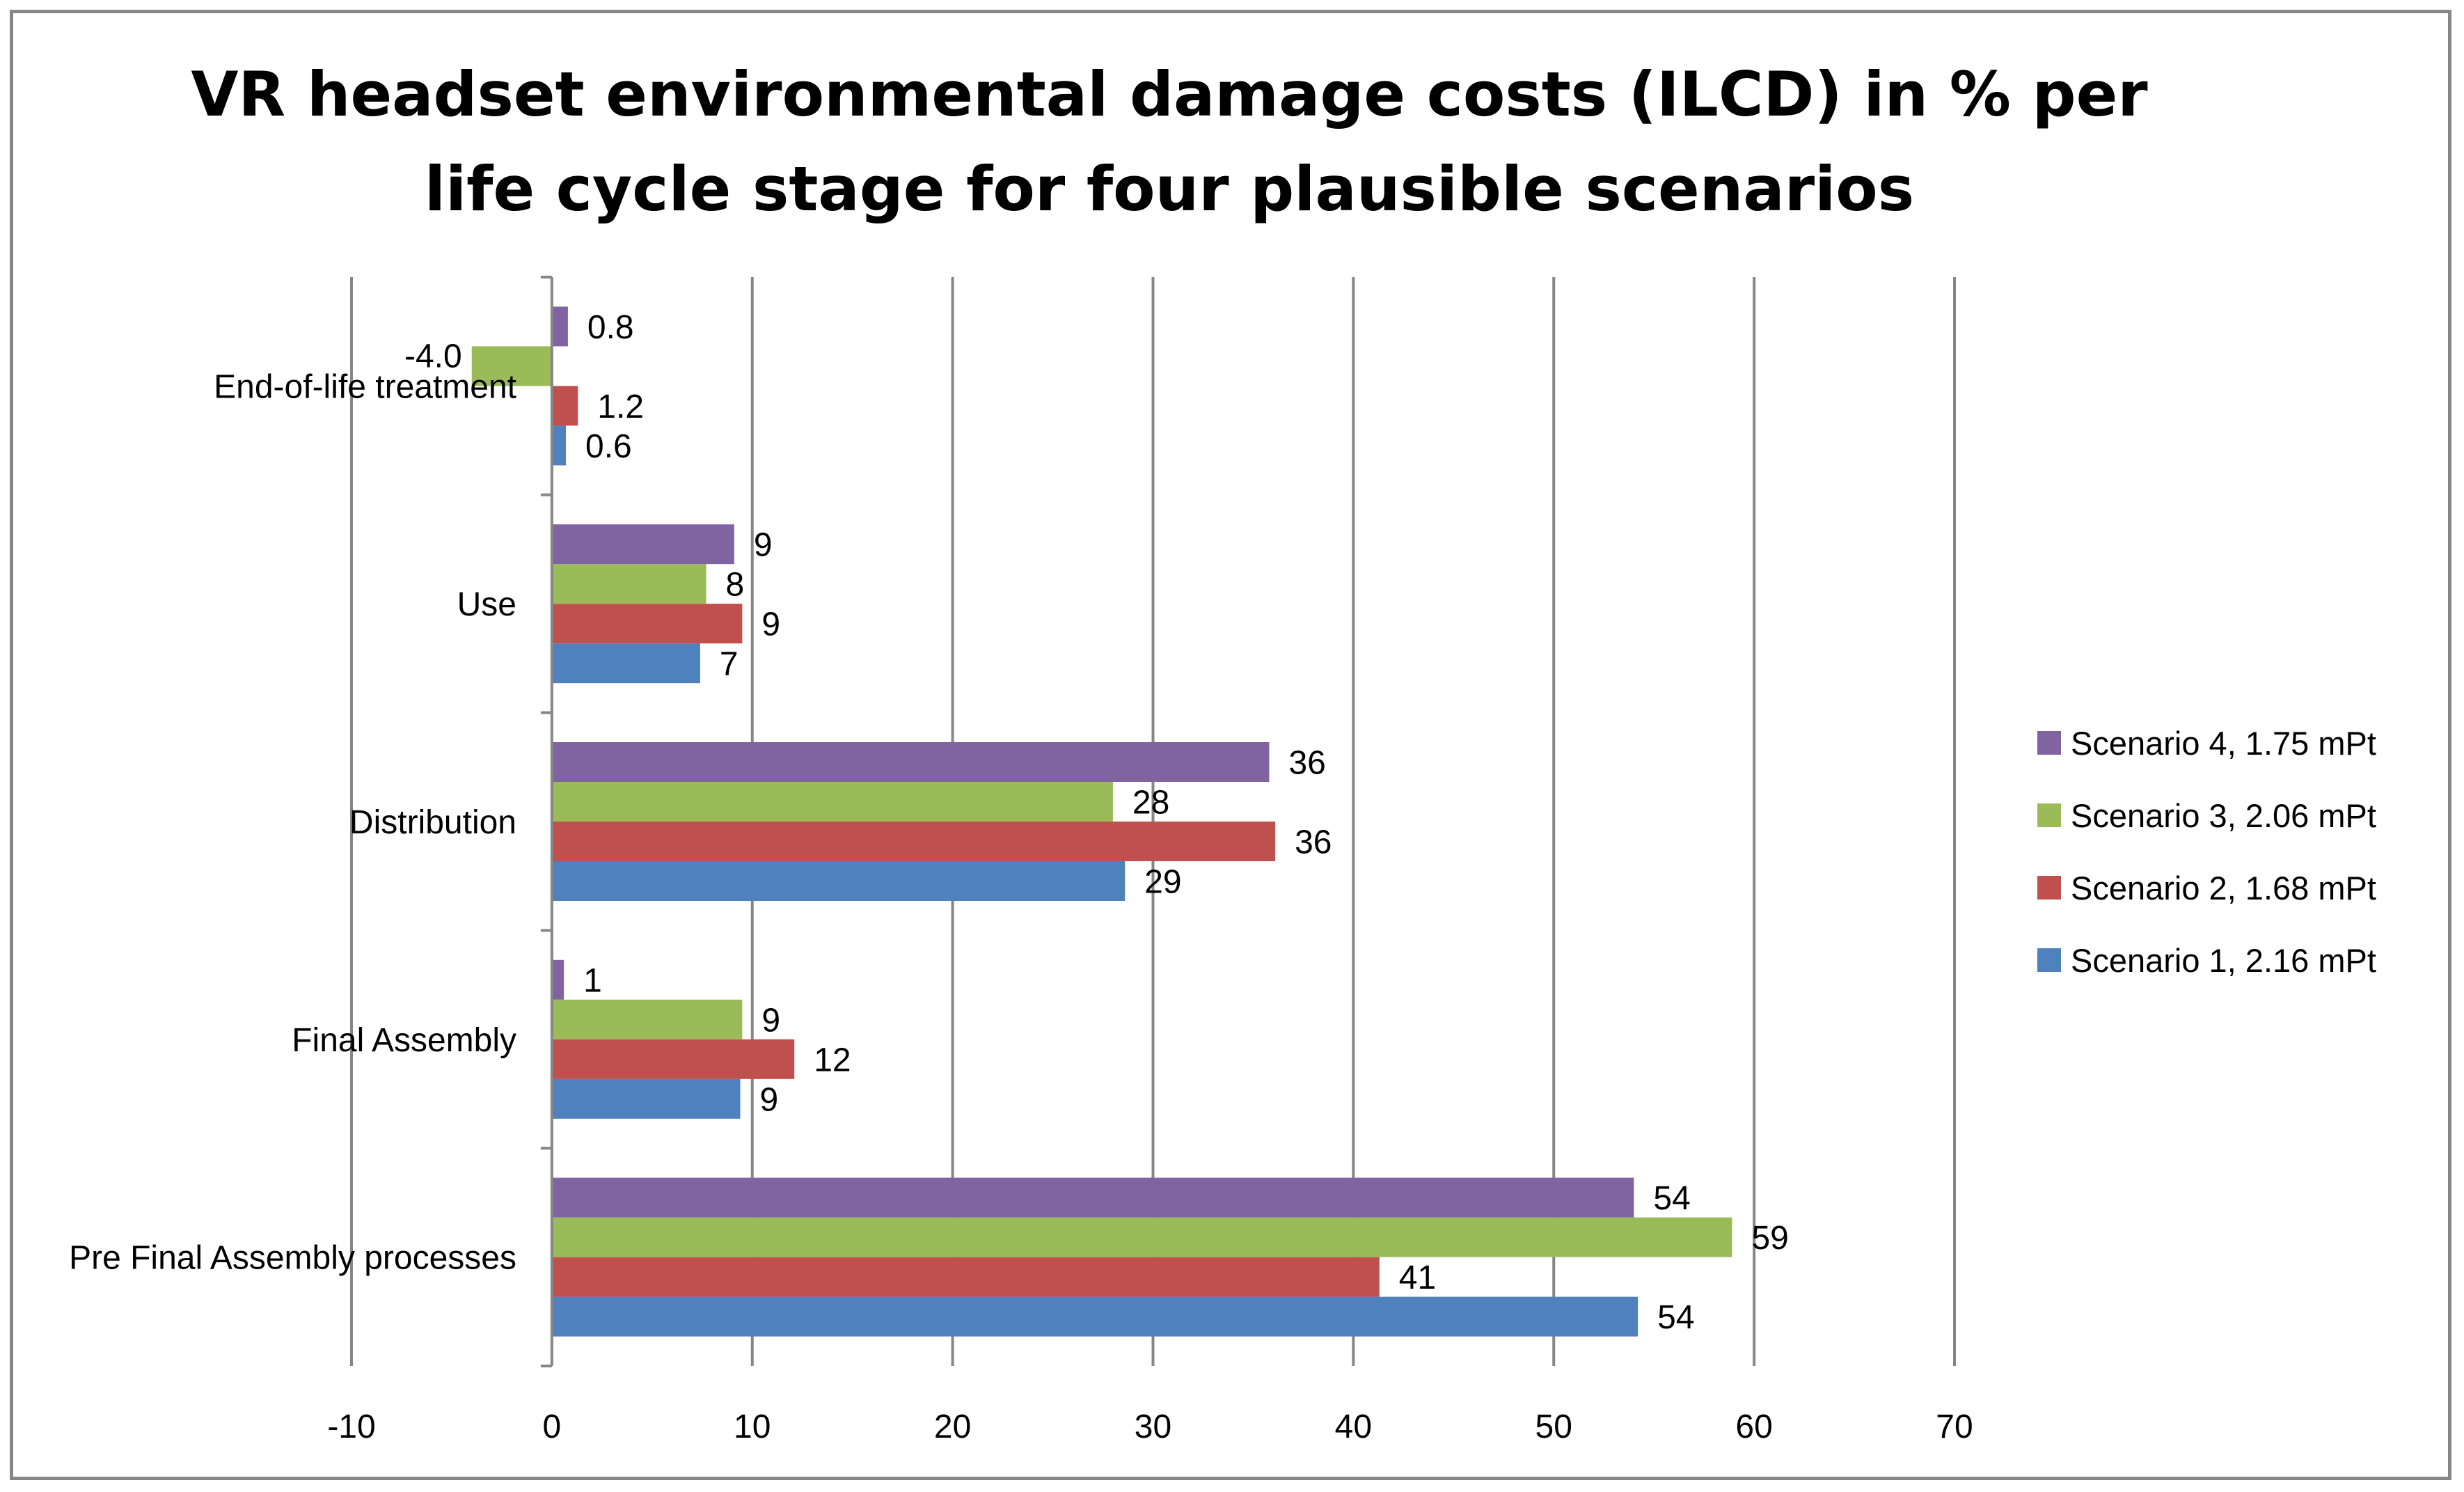 This screenshot has height=1492, width=2464. I want to click on x-tick-label: 70, so click(1954, 1427).